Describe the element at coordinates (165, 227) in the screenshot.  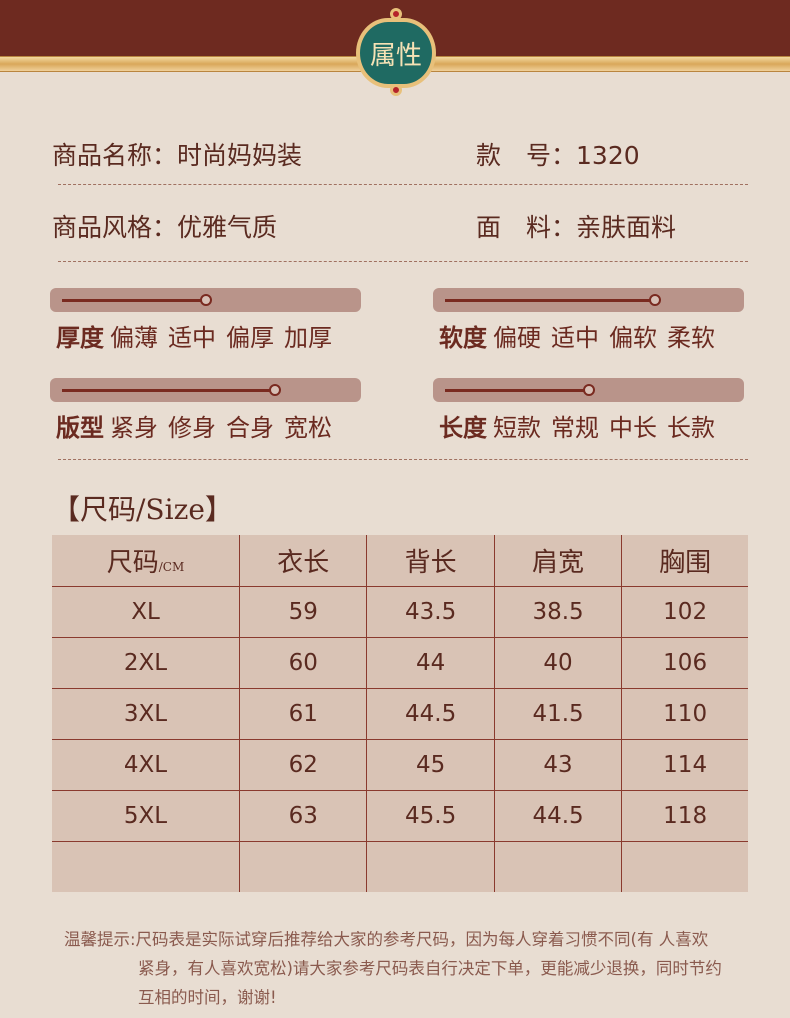
I see `attr-style: 商品风格：优雅气质` at that location.